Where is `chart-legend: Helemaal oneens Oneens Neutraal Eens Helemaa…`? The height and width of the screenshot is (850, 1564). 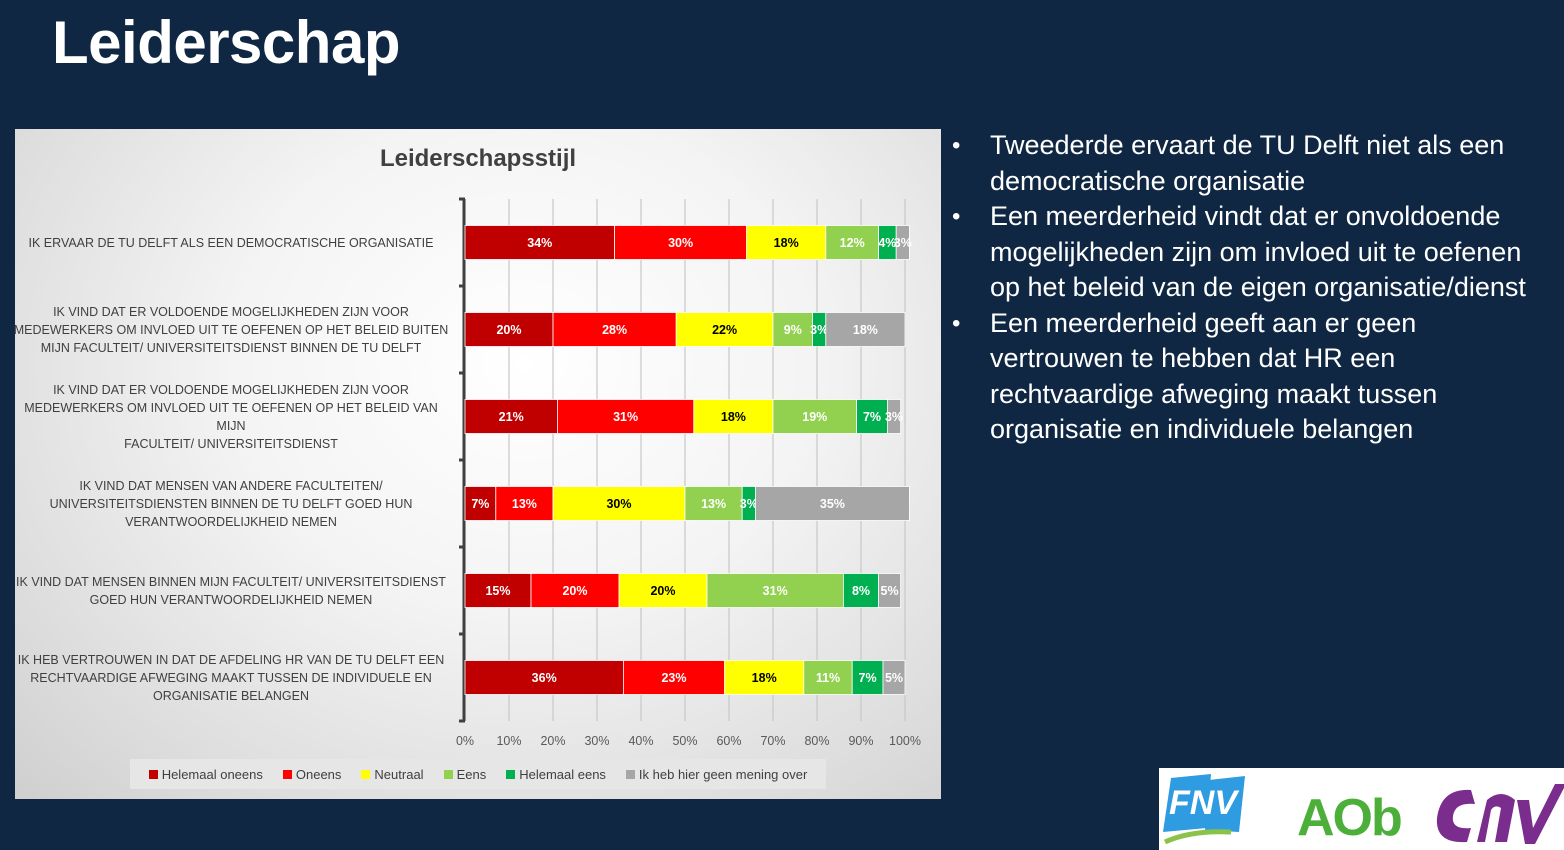 chart-legend: Helemaal oneens Oneens Neutraal Eens Helemaa… is located at coordinates (478, 774).